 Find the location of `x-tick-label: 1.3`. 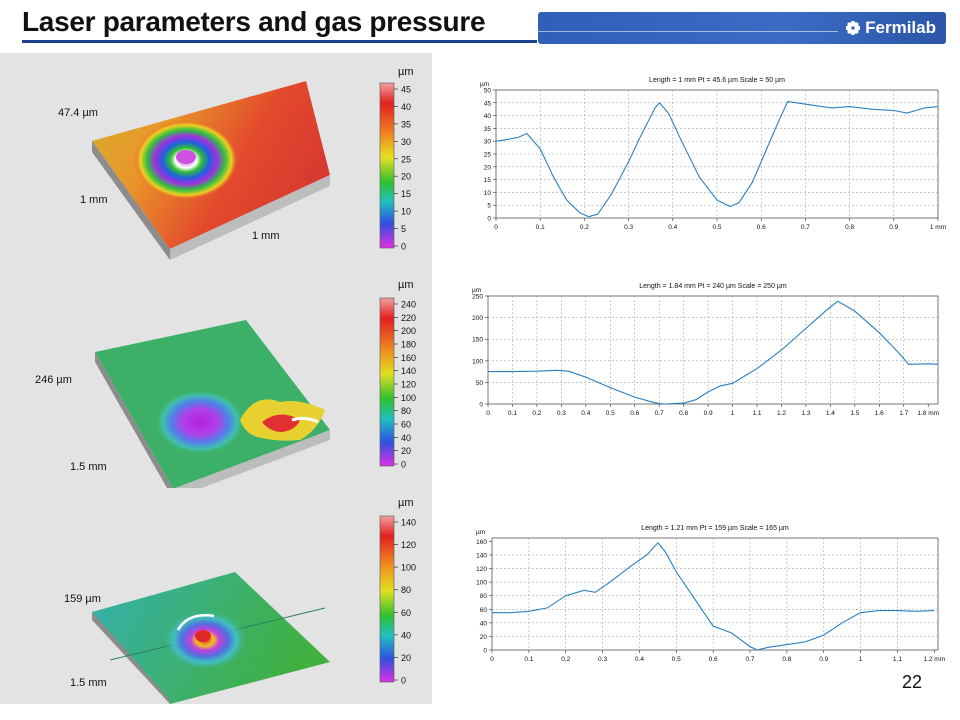

x-tick-label: 1.3 is located at coordinates (805, 413).